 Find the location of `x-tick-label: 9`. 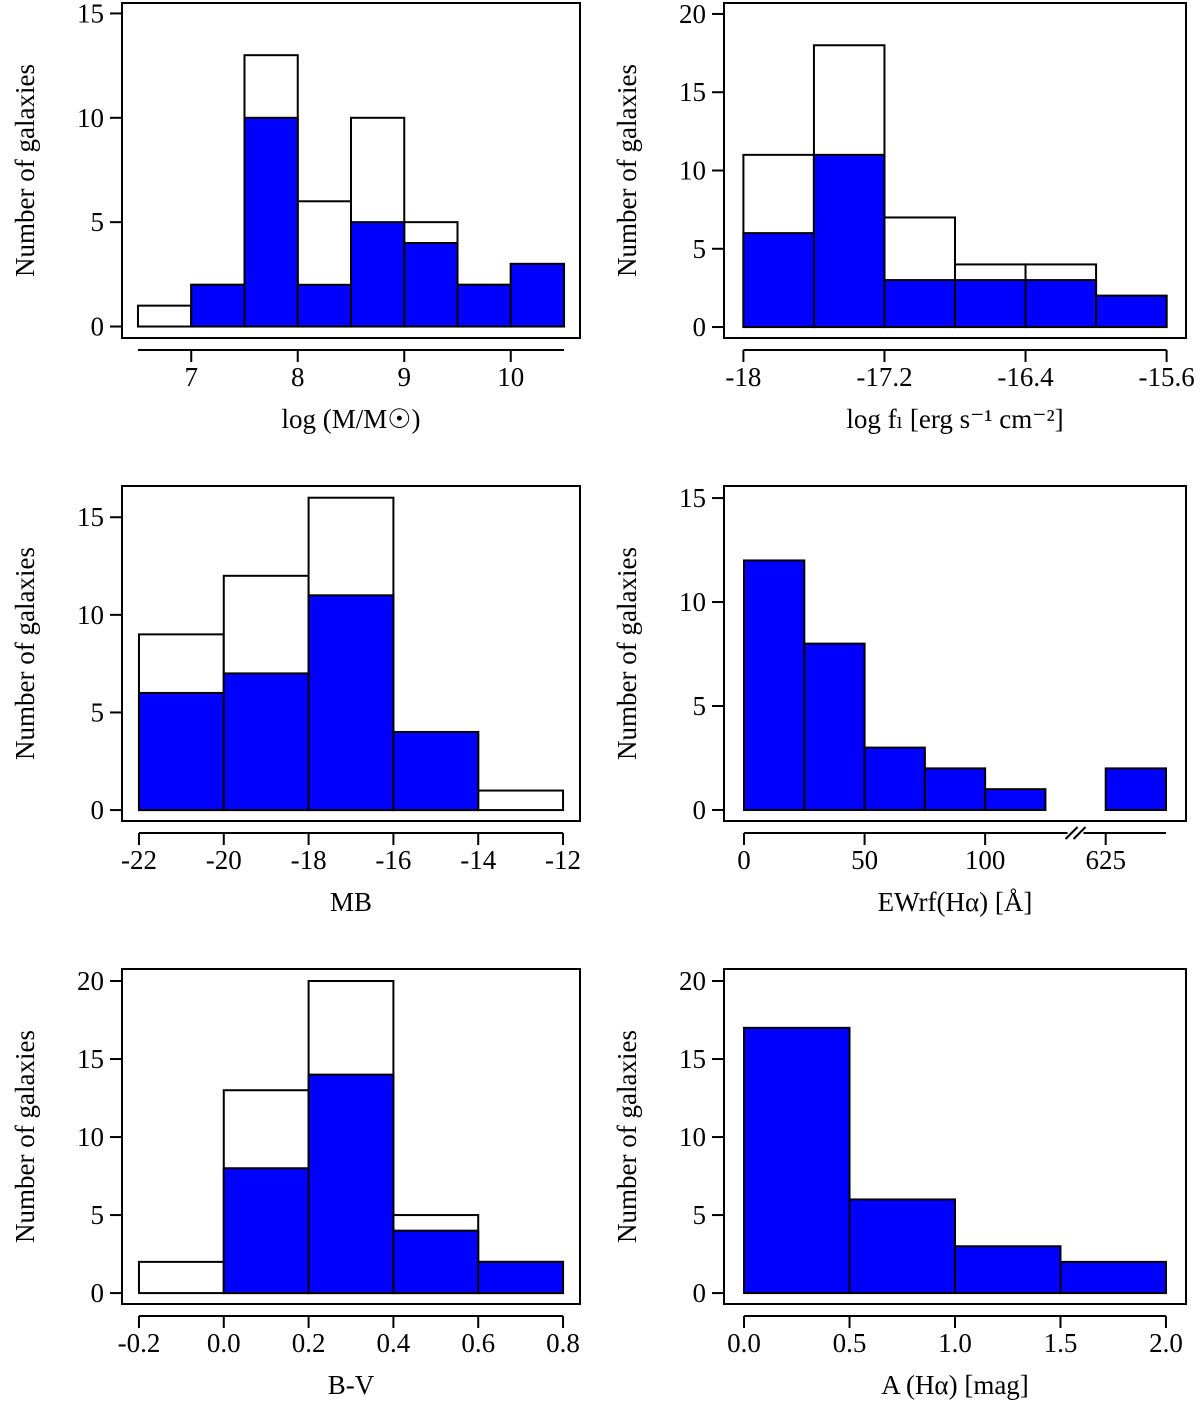

x-tick-label: 9 is located at coordinates (405, 377).